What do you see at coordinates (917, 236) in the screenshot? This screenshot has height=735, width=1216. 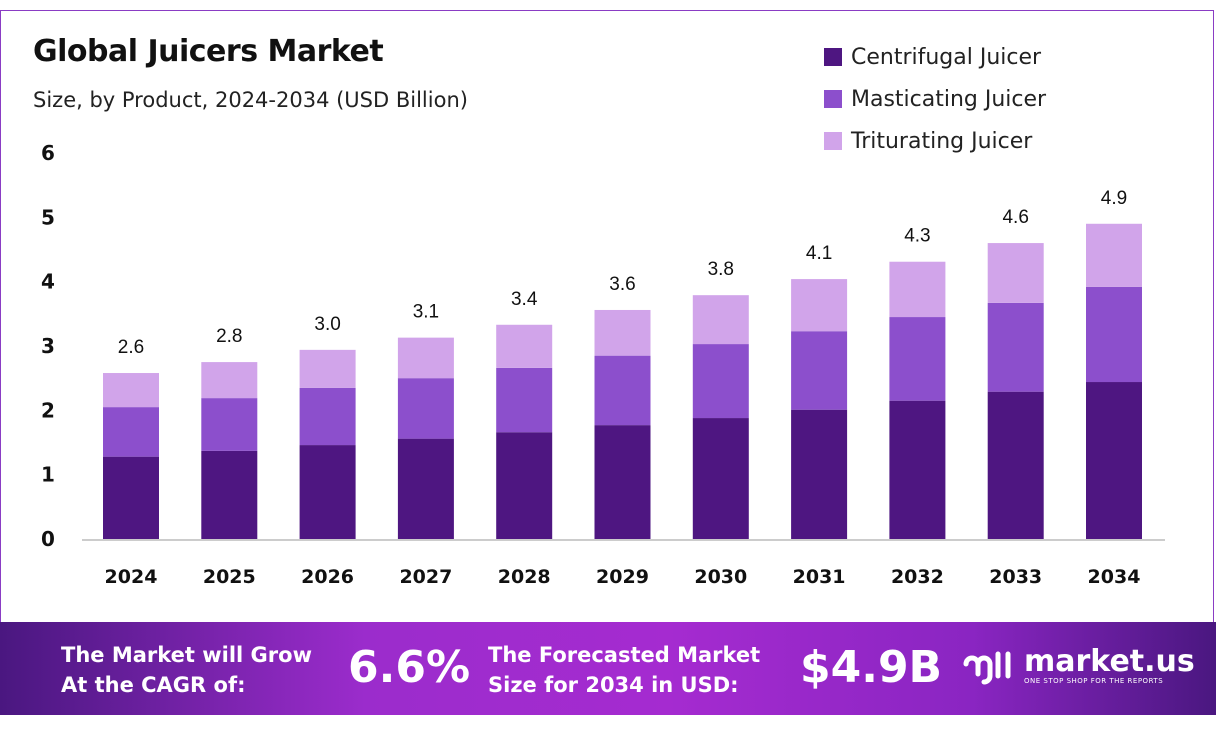 I see `total-label: 4.3` at bounding box center [917, 236].